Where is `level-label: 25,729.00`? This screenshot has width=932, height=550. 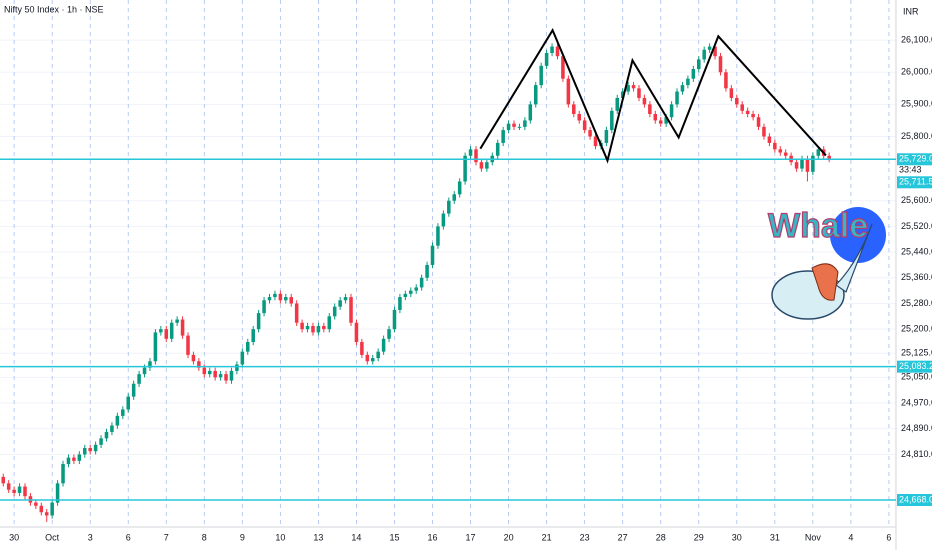 level-label: 25,729.00 is located at coordinates (915, 159).